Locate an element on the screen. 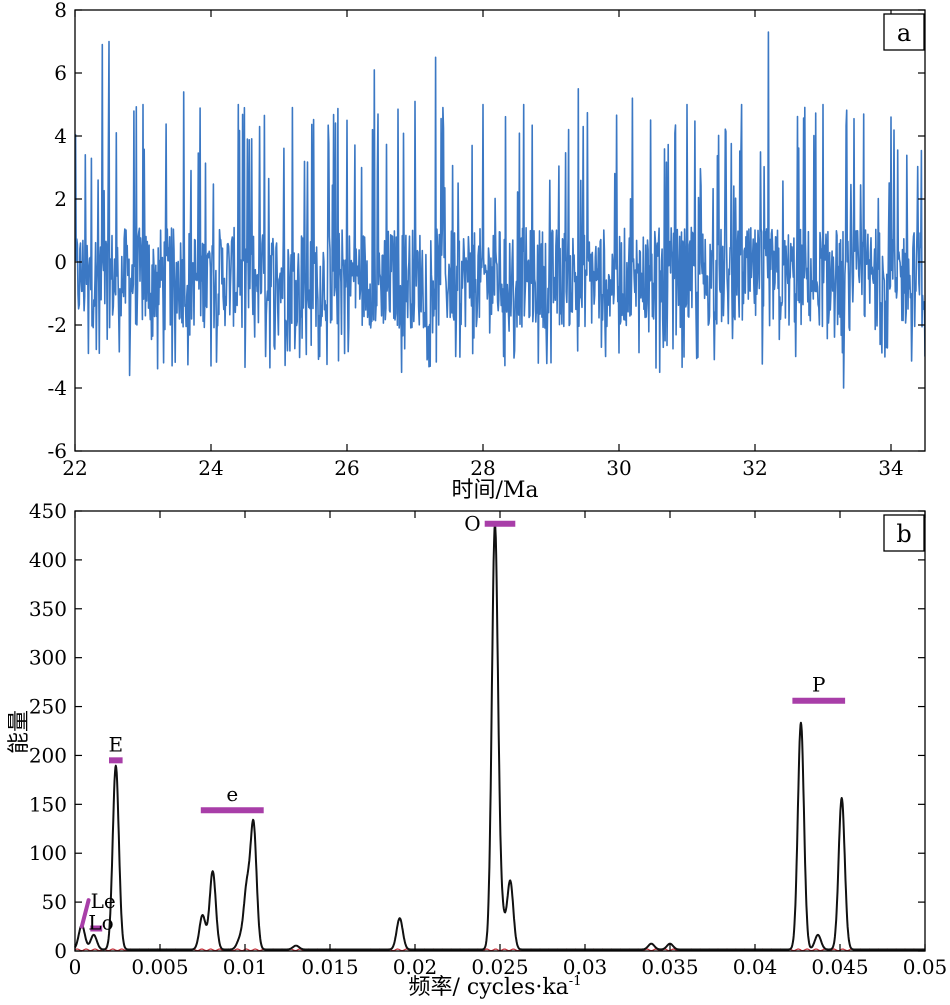  panel-a-xtick-label: 34 is located at coordinates (890, 468).